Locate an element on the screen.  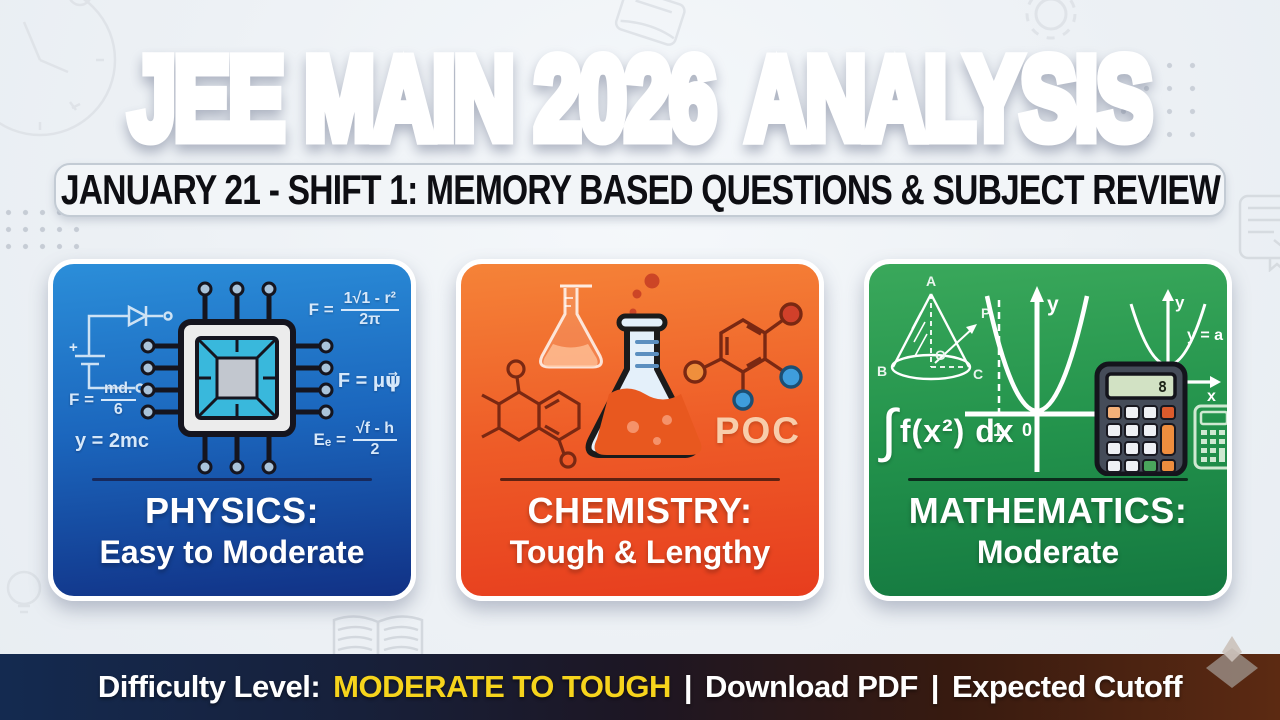
axis-label-x2: x is located at coordinates (1211, 396).